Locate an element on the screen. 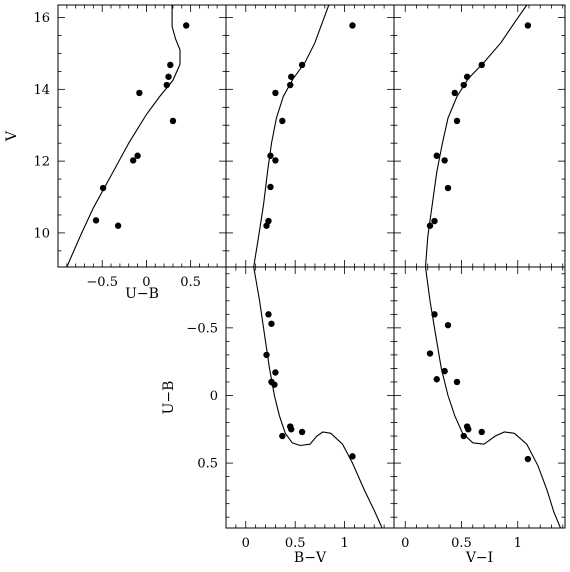 The height and width of the screenshot is (572, 570). panel-vvi is located at coordinates (479, 136).